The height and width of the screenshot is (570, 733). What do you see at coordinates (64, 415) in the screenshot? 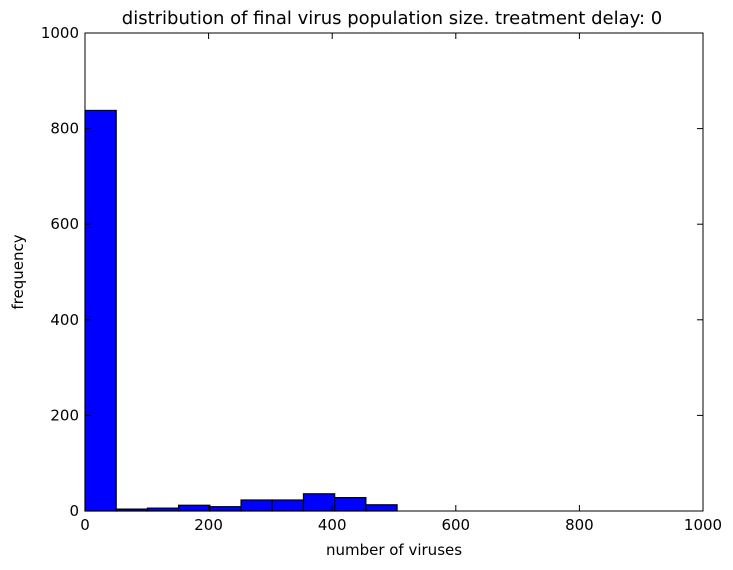
I see `y-tick-label: 200` at bounding box center [64, 415].